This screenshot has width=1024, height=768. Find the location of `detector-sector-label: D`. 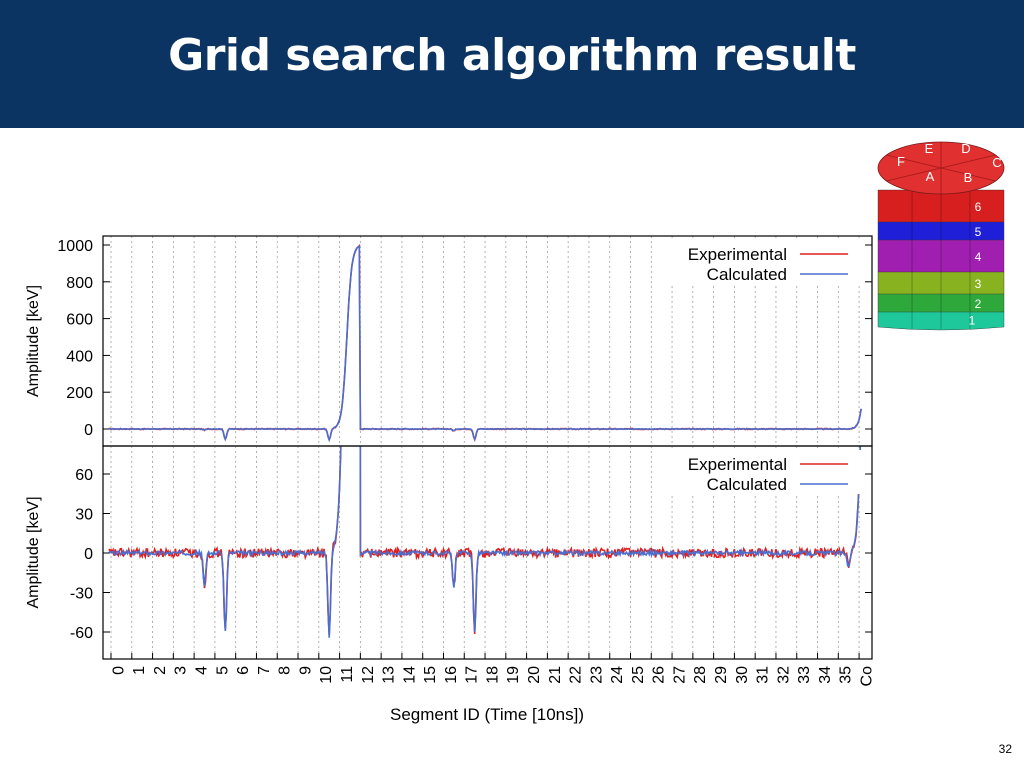

detector-sector-label: D is located at coordinates (965, 148).